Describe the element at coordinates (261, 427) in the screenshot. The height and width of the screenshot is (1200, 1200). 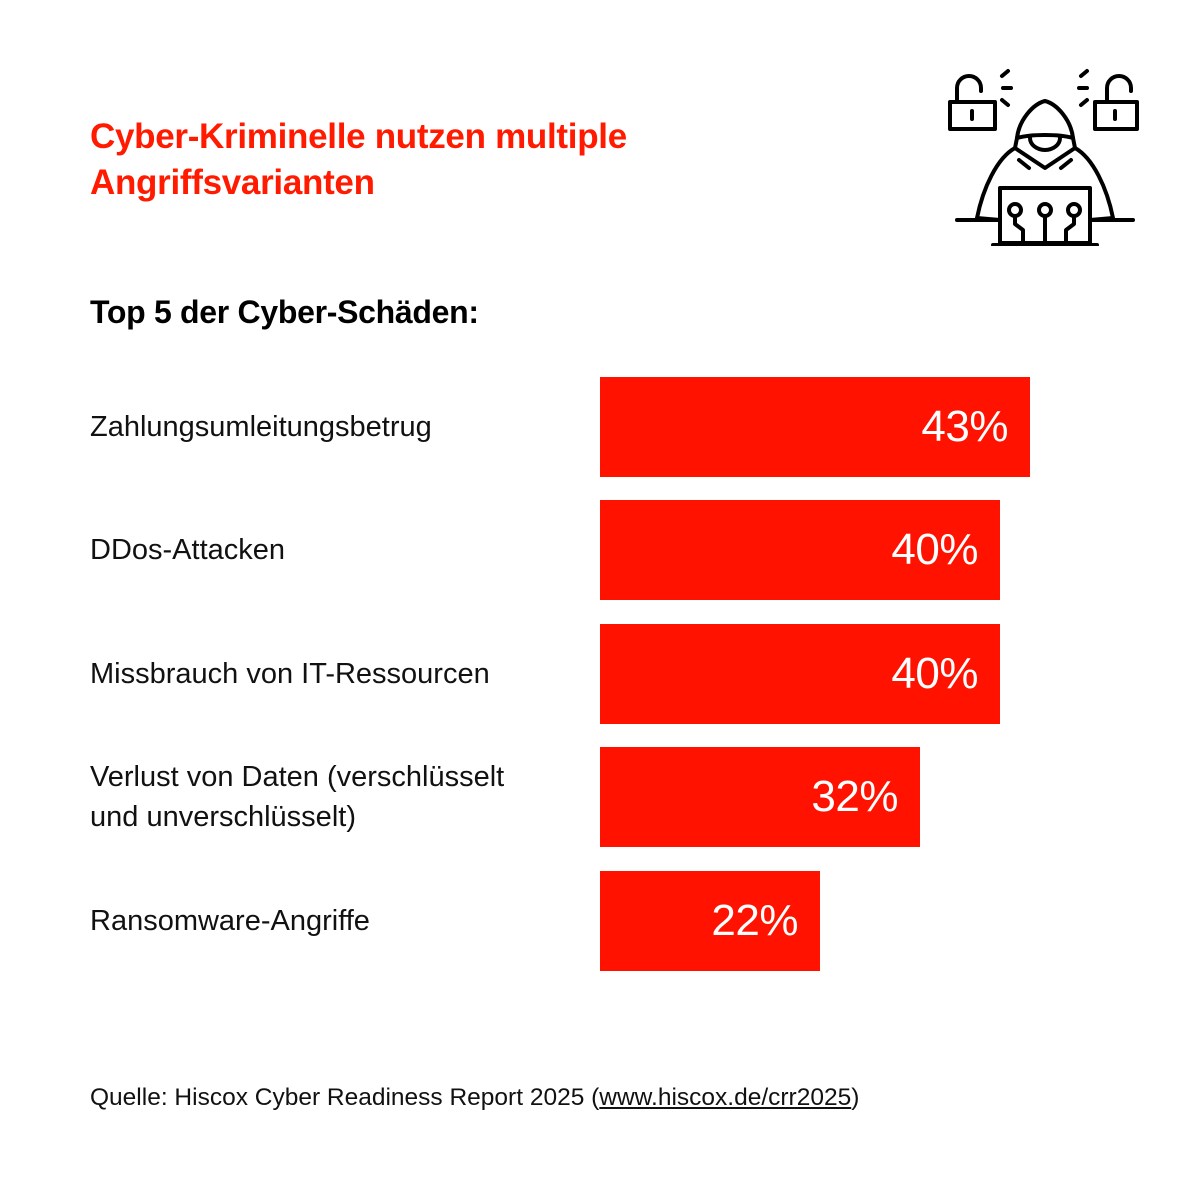
I see `bar-label: Zahlungsumleitungsbetrug` at that location.